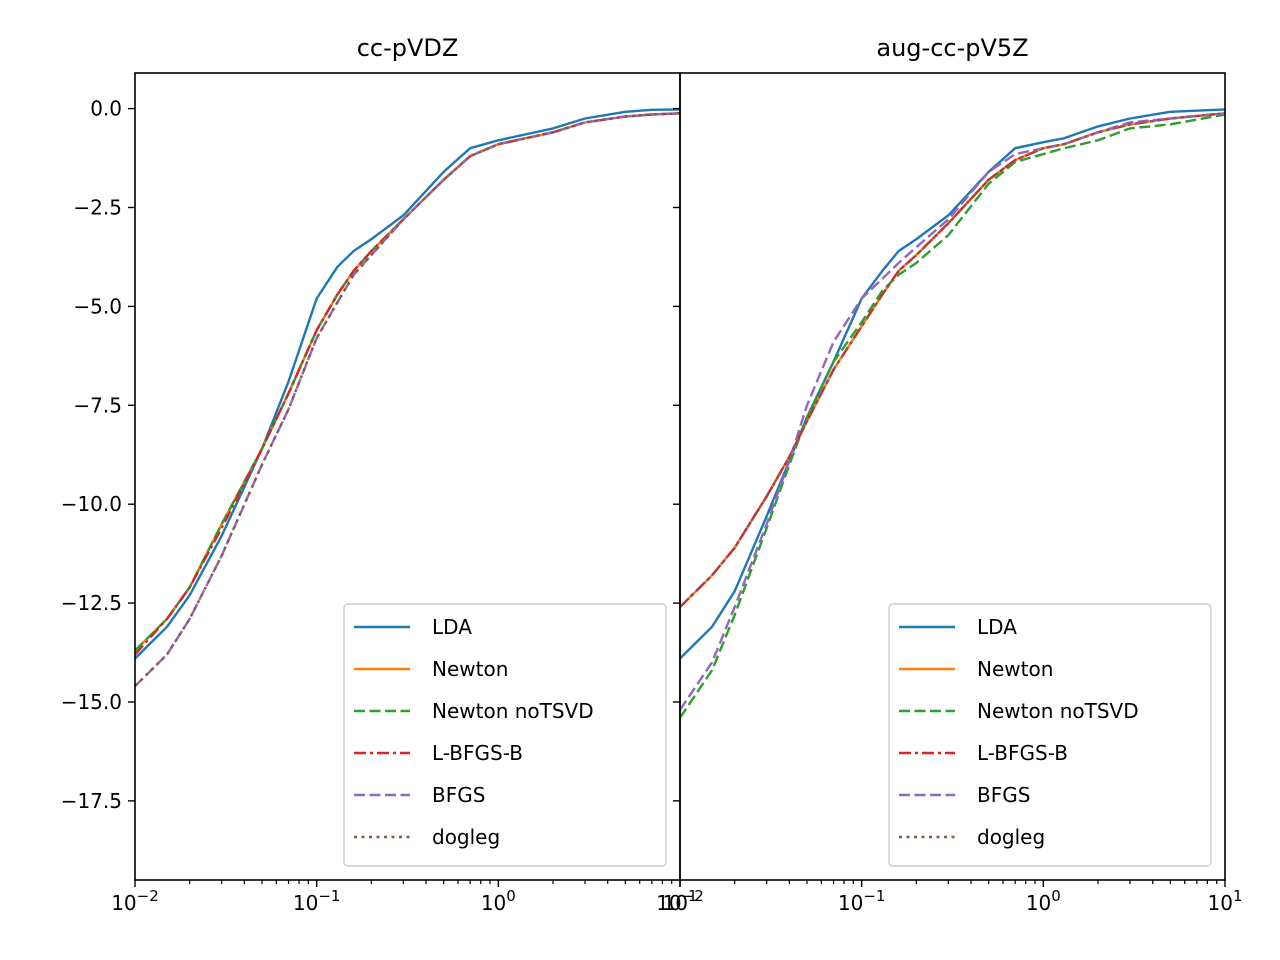  Describe the element at coordinates (91, 504) in the screenshot. I see `y-tick-label: −10.0` at that location.